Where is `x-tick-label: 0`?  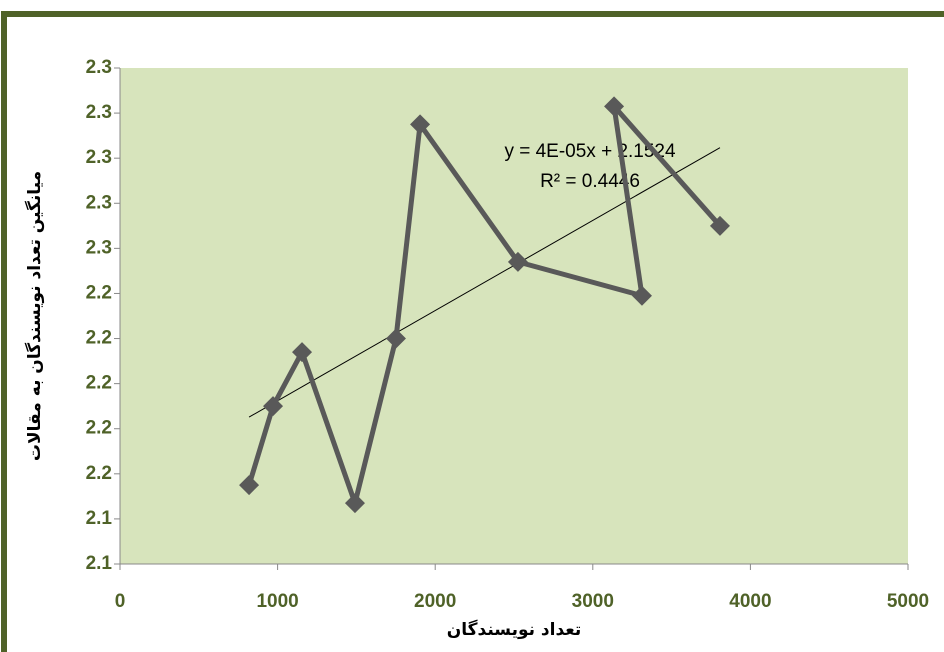
x-tick-label: 0 is located at coordinates (120, 601).